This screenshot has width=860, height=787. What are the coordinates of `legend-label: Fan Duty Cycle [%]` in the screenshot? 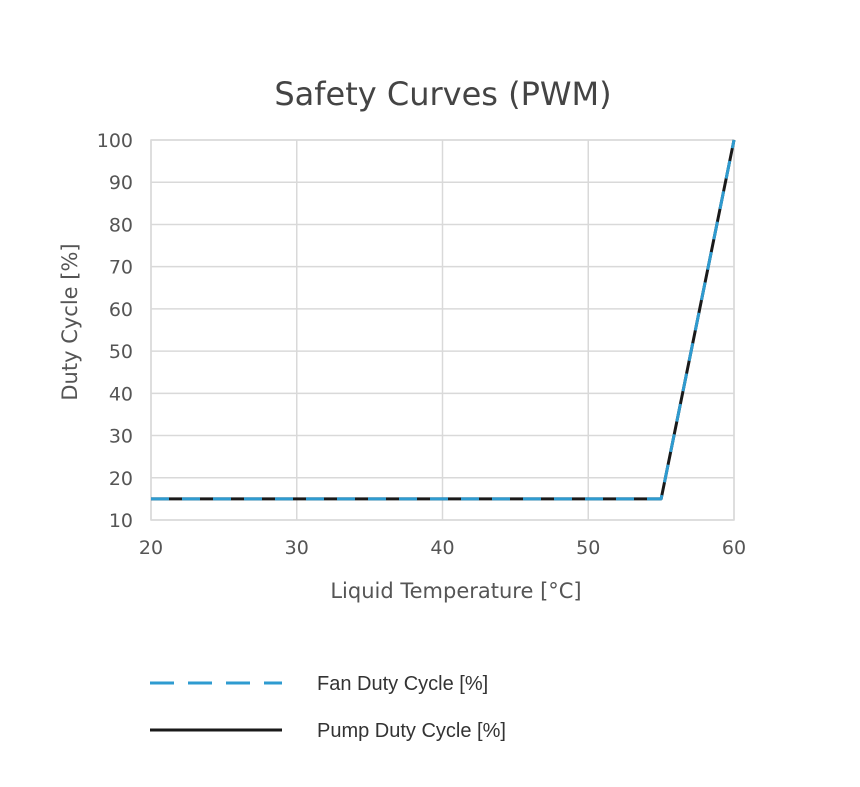 It's located at (402, 684).